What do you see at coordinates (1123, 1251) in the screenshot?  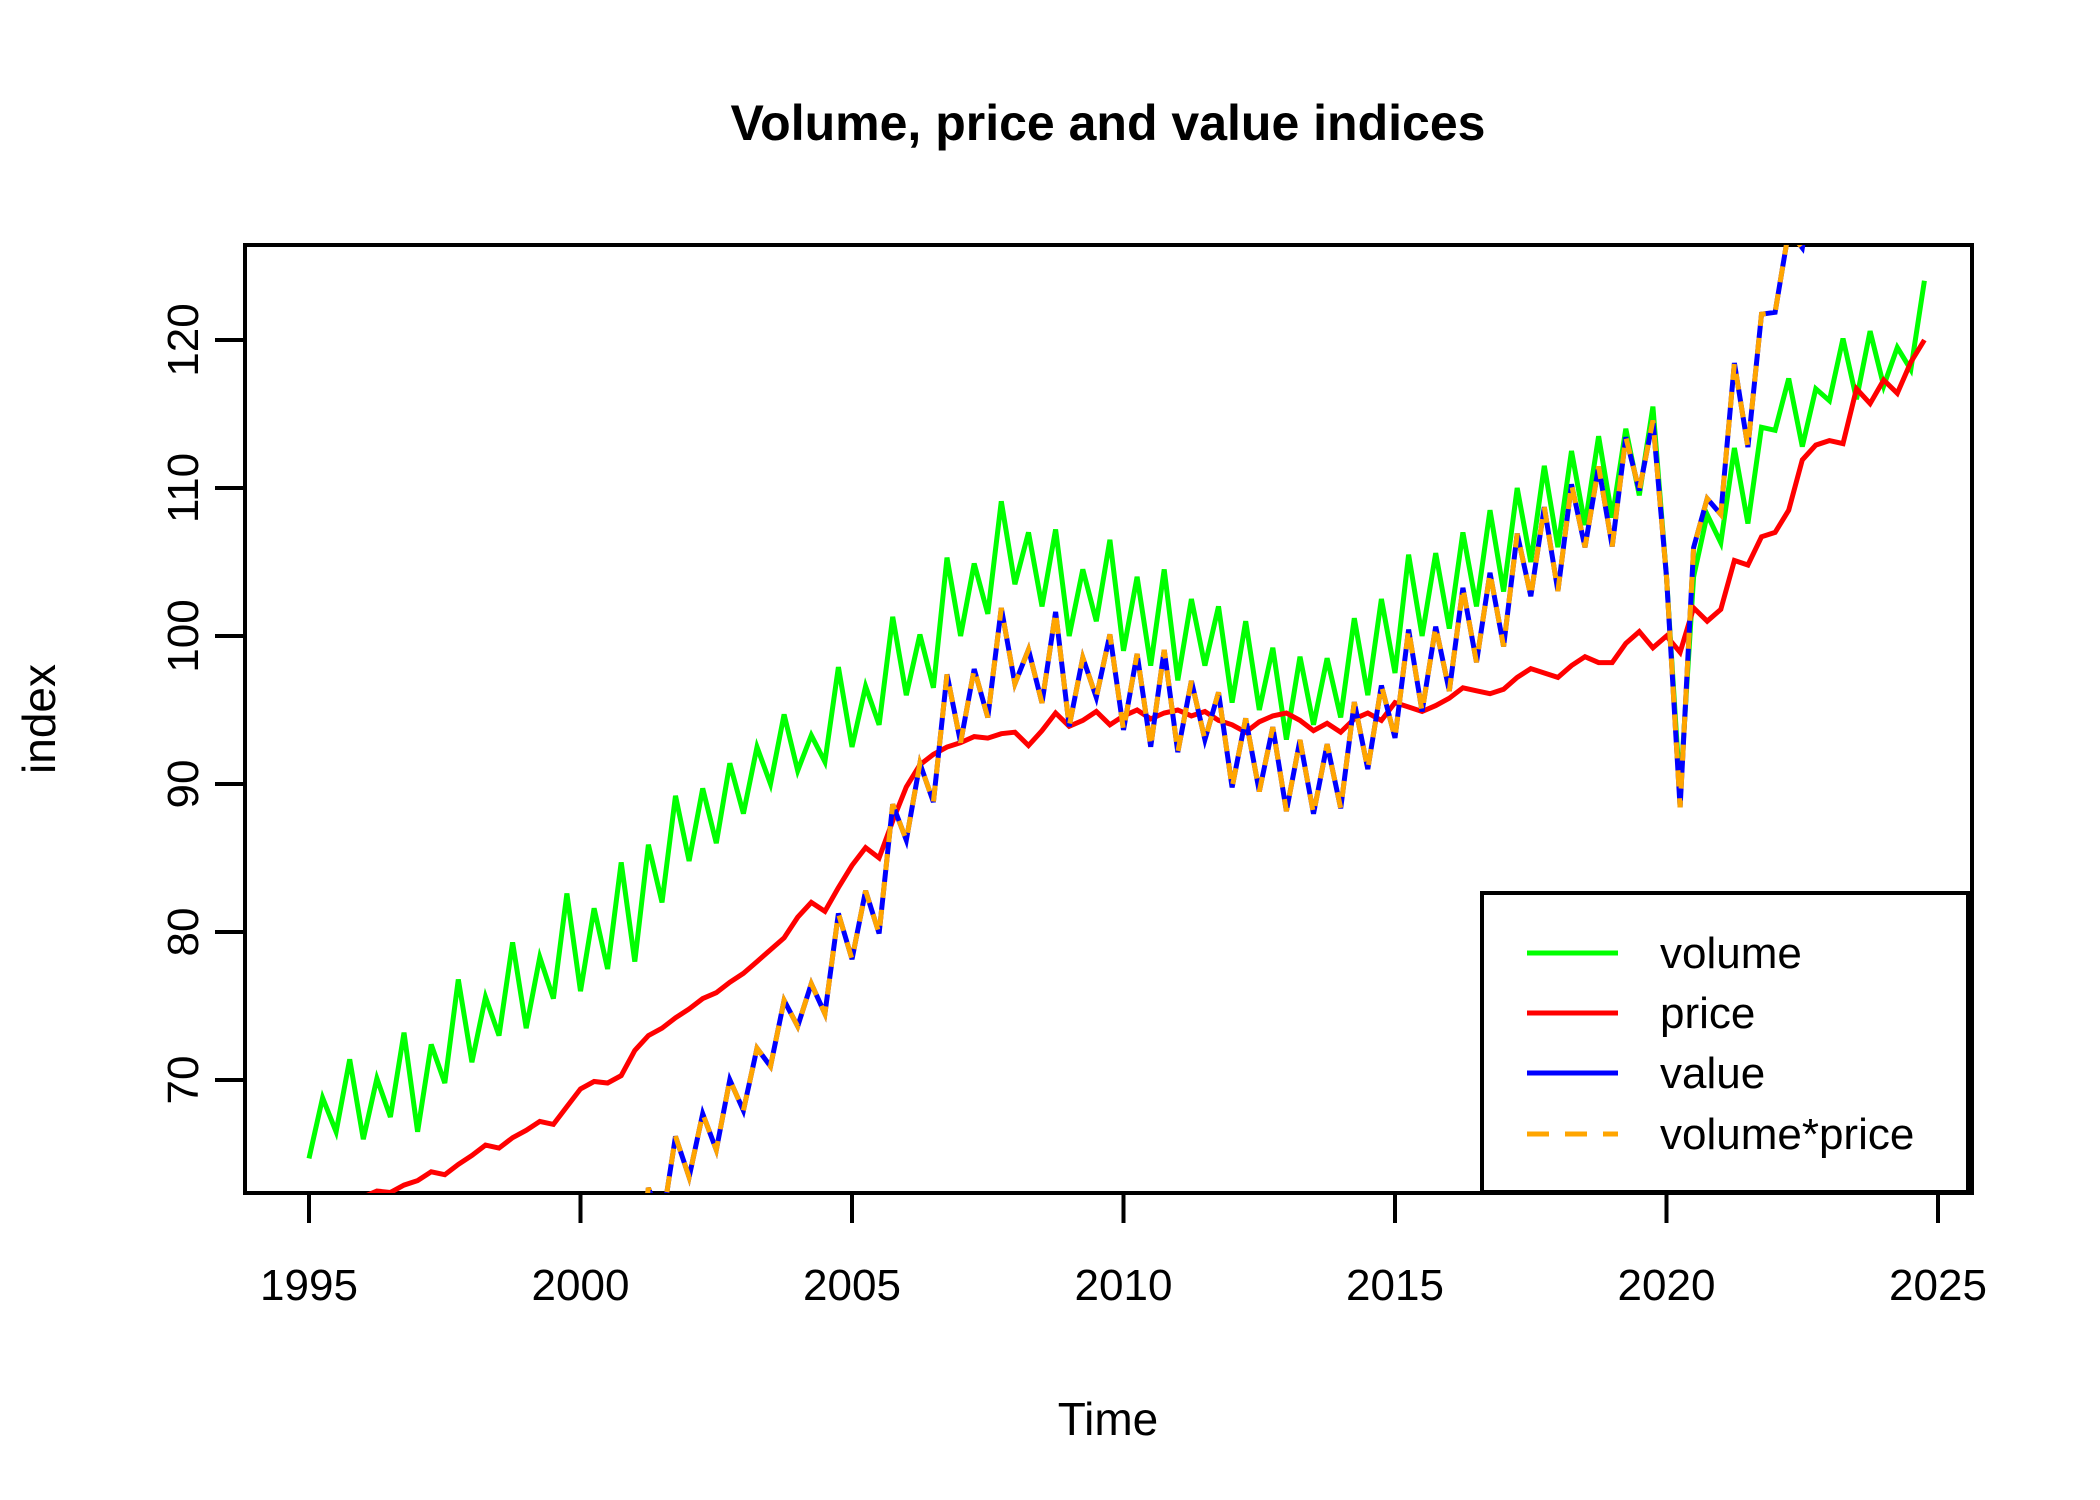 I see `x-axis: 1995 2000 2005 2010 2015 2020 2025` at bounding box center [1123, 1251].